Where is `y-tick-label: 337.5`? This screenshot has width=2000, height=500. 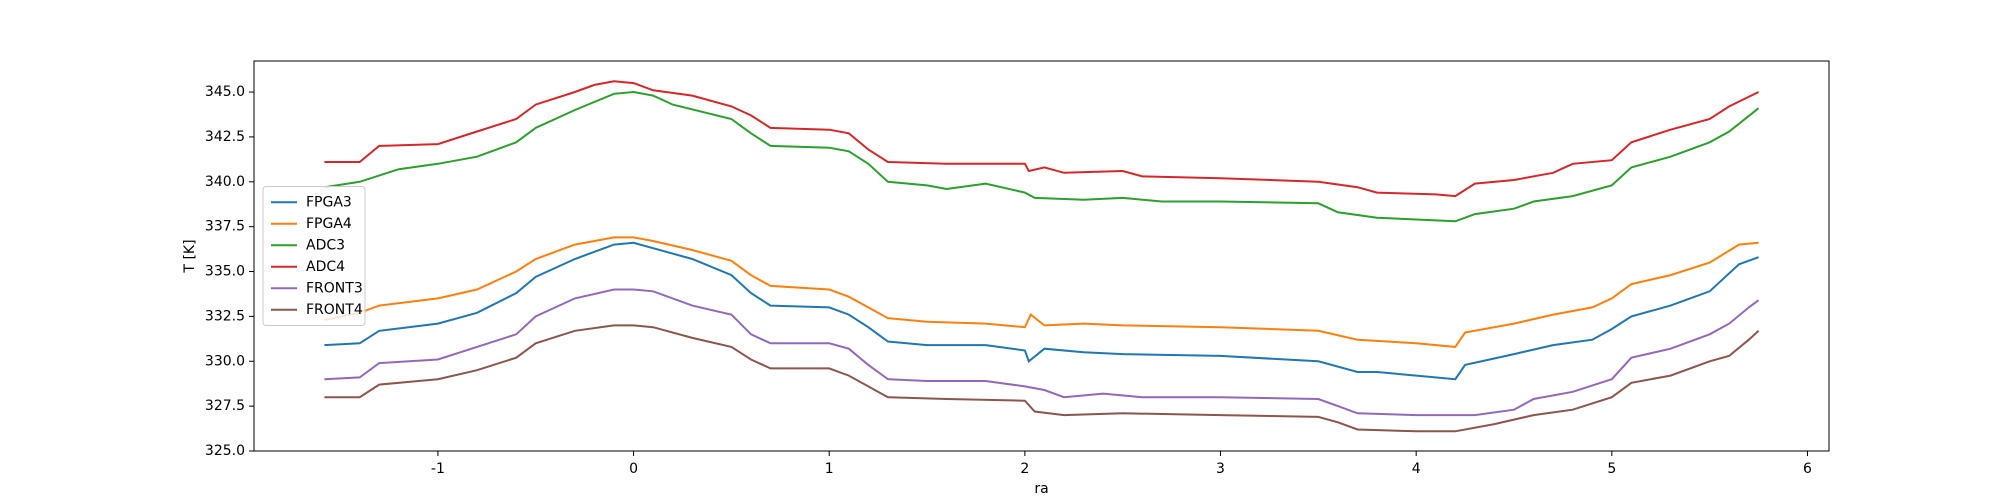 y-tick-label: 337.5 is located at coordinates (225, 227).